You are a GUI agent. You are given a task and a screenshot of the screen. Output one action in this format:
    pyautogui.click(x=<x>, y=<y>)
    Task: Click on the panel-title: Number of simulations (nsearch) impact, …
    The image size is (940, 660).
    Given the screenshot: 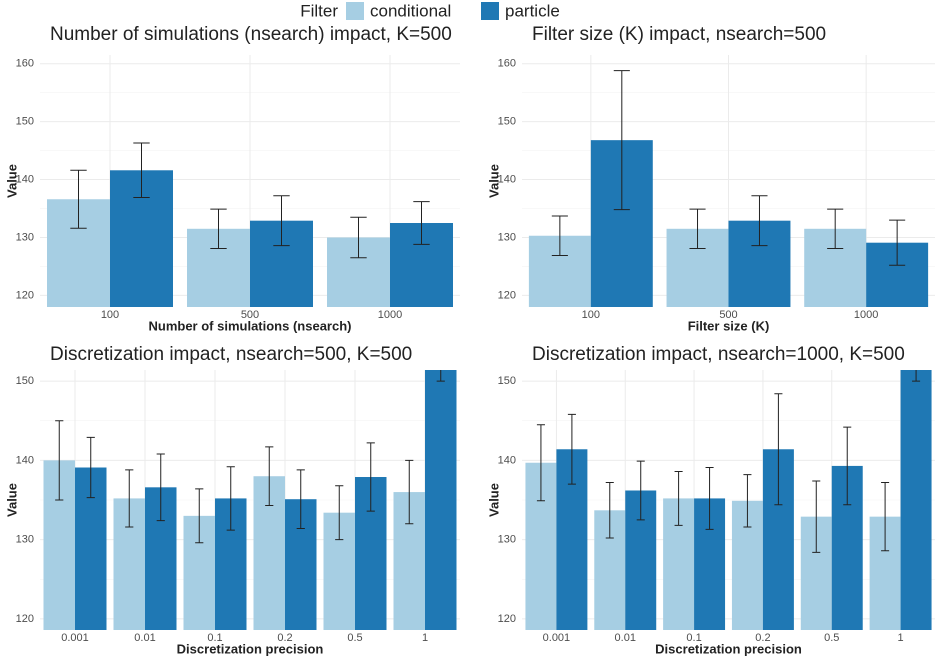 What is the action you would take?
    pyautogui.click(x=251, y=34)
    